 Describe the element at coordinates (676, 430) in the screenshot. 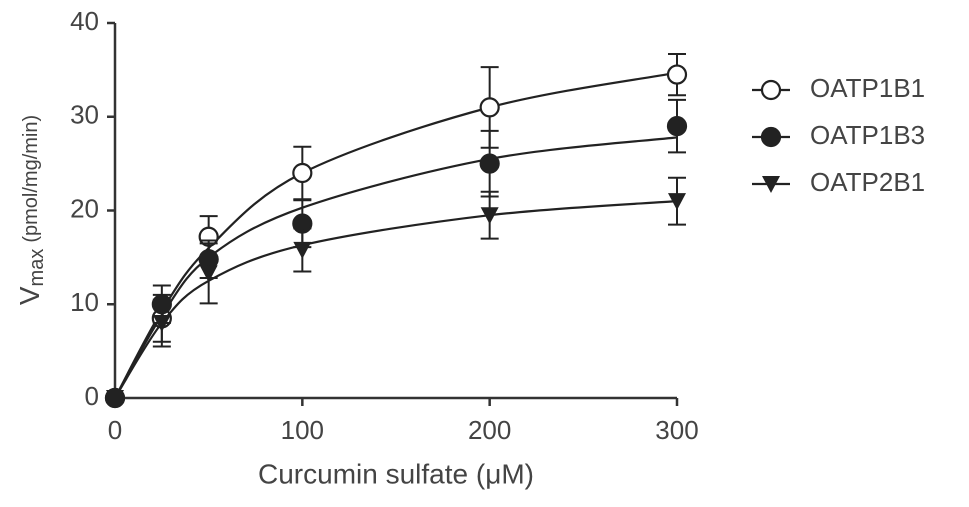

I see `x-tick-label: 300` at that location.